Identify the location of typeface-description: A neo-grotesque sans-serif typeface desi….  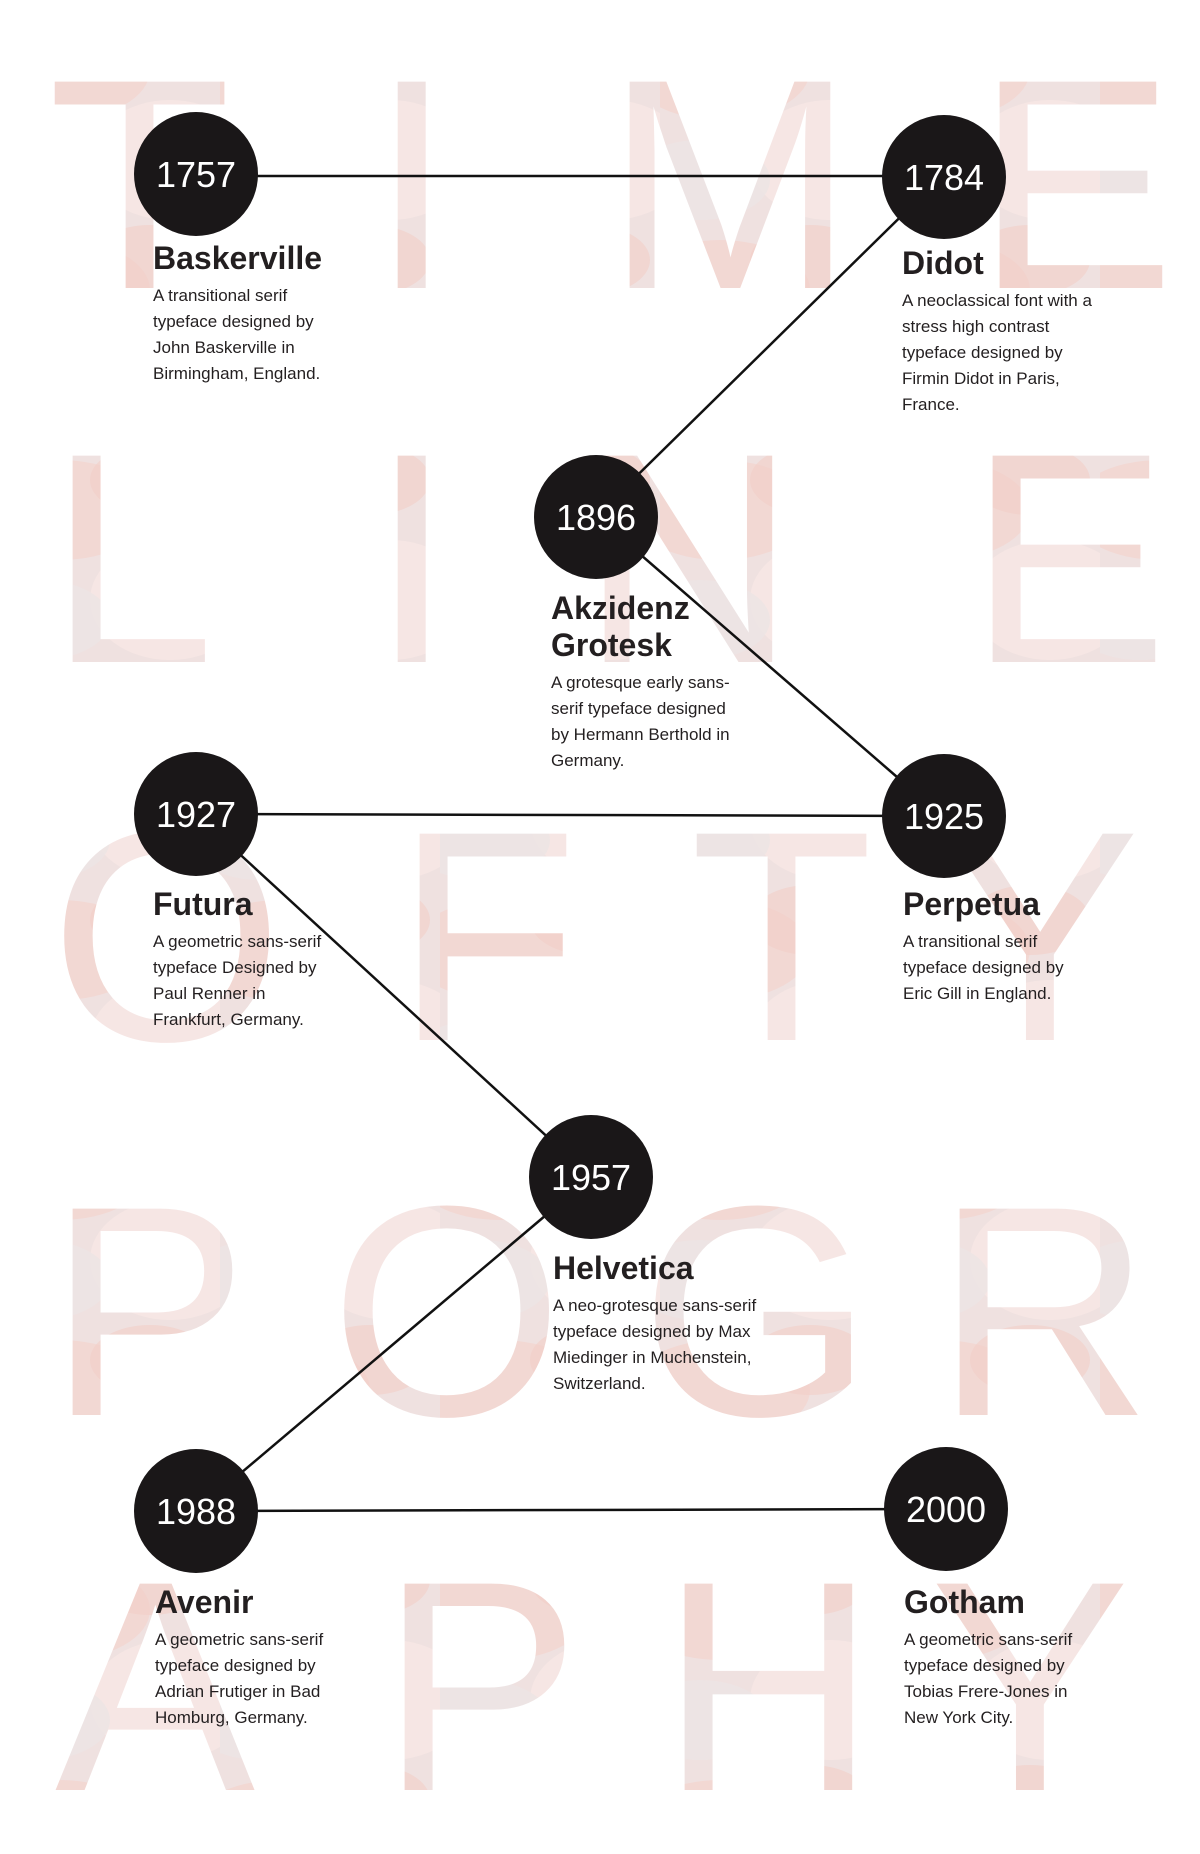
(655, 1344).